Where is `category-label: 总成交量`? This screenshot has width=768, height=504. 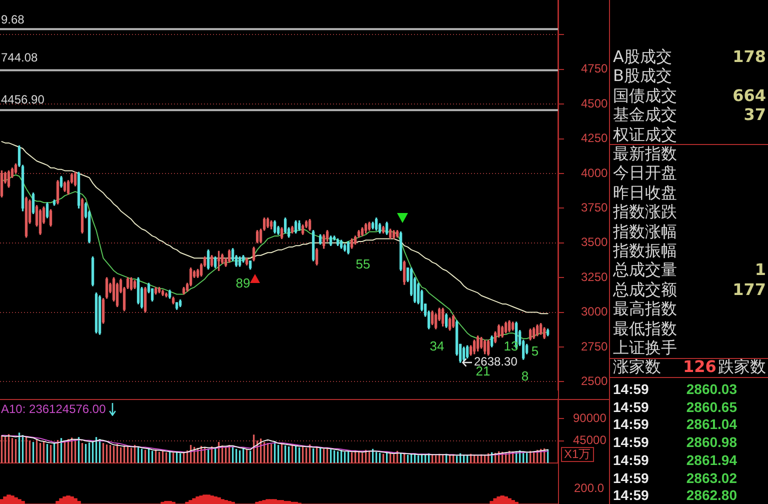
category-label: 总成交量 is located at coordinates (645, 270).